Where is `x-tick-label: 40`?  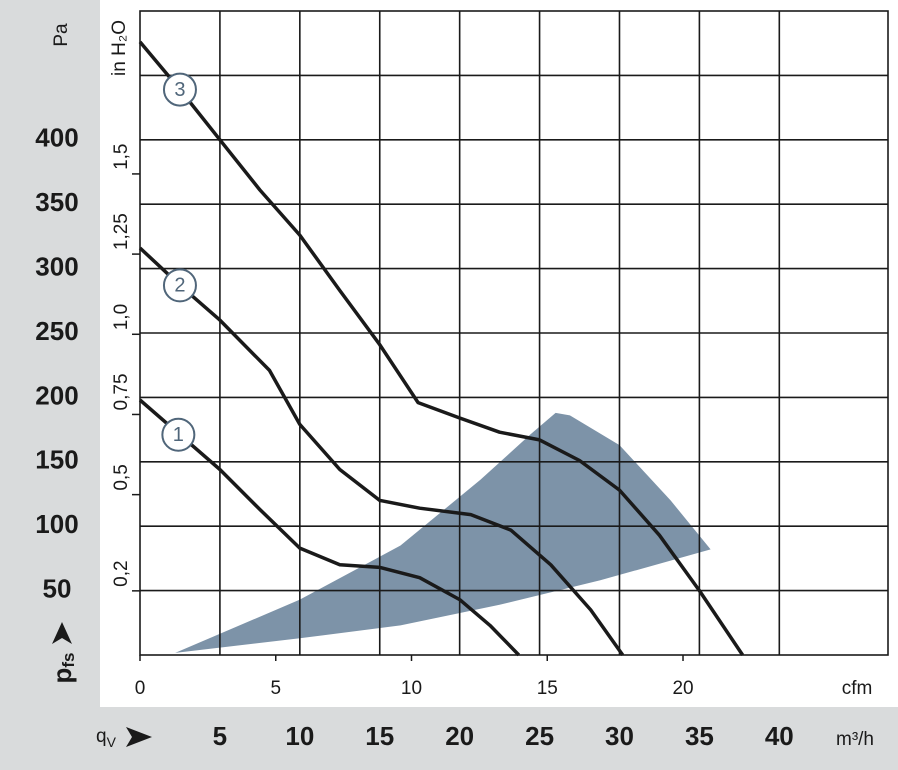 x-tick-label: 40 is located at coordinates (779, 736).